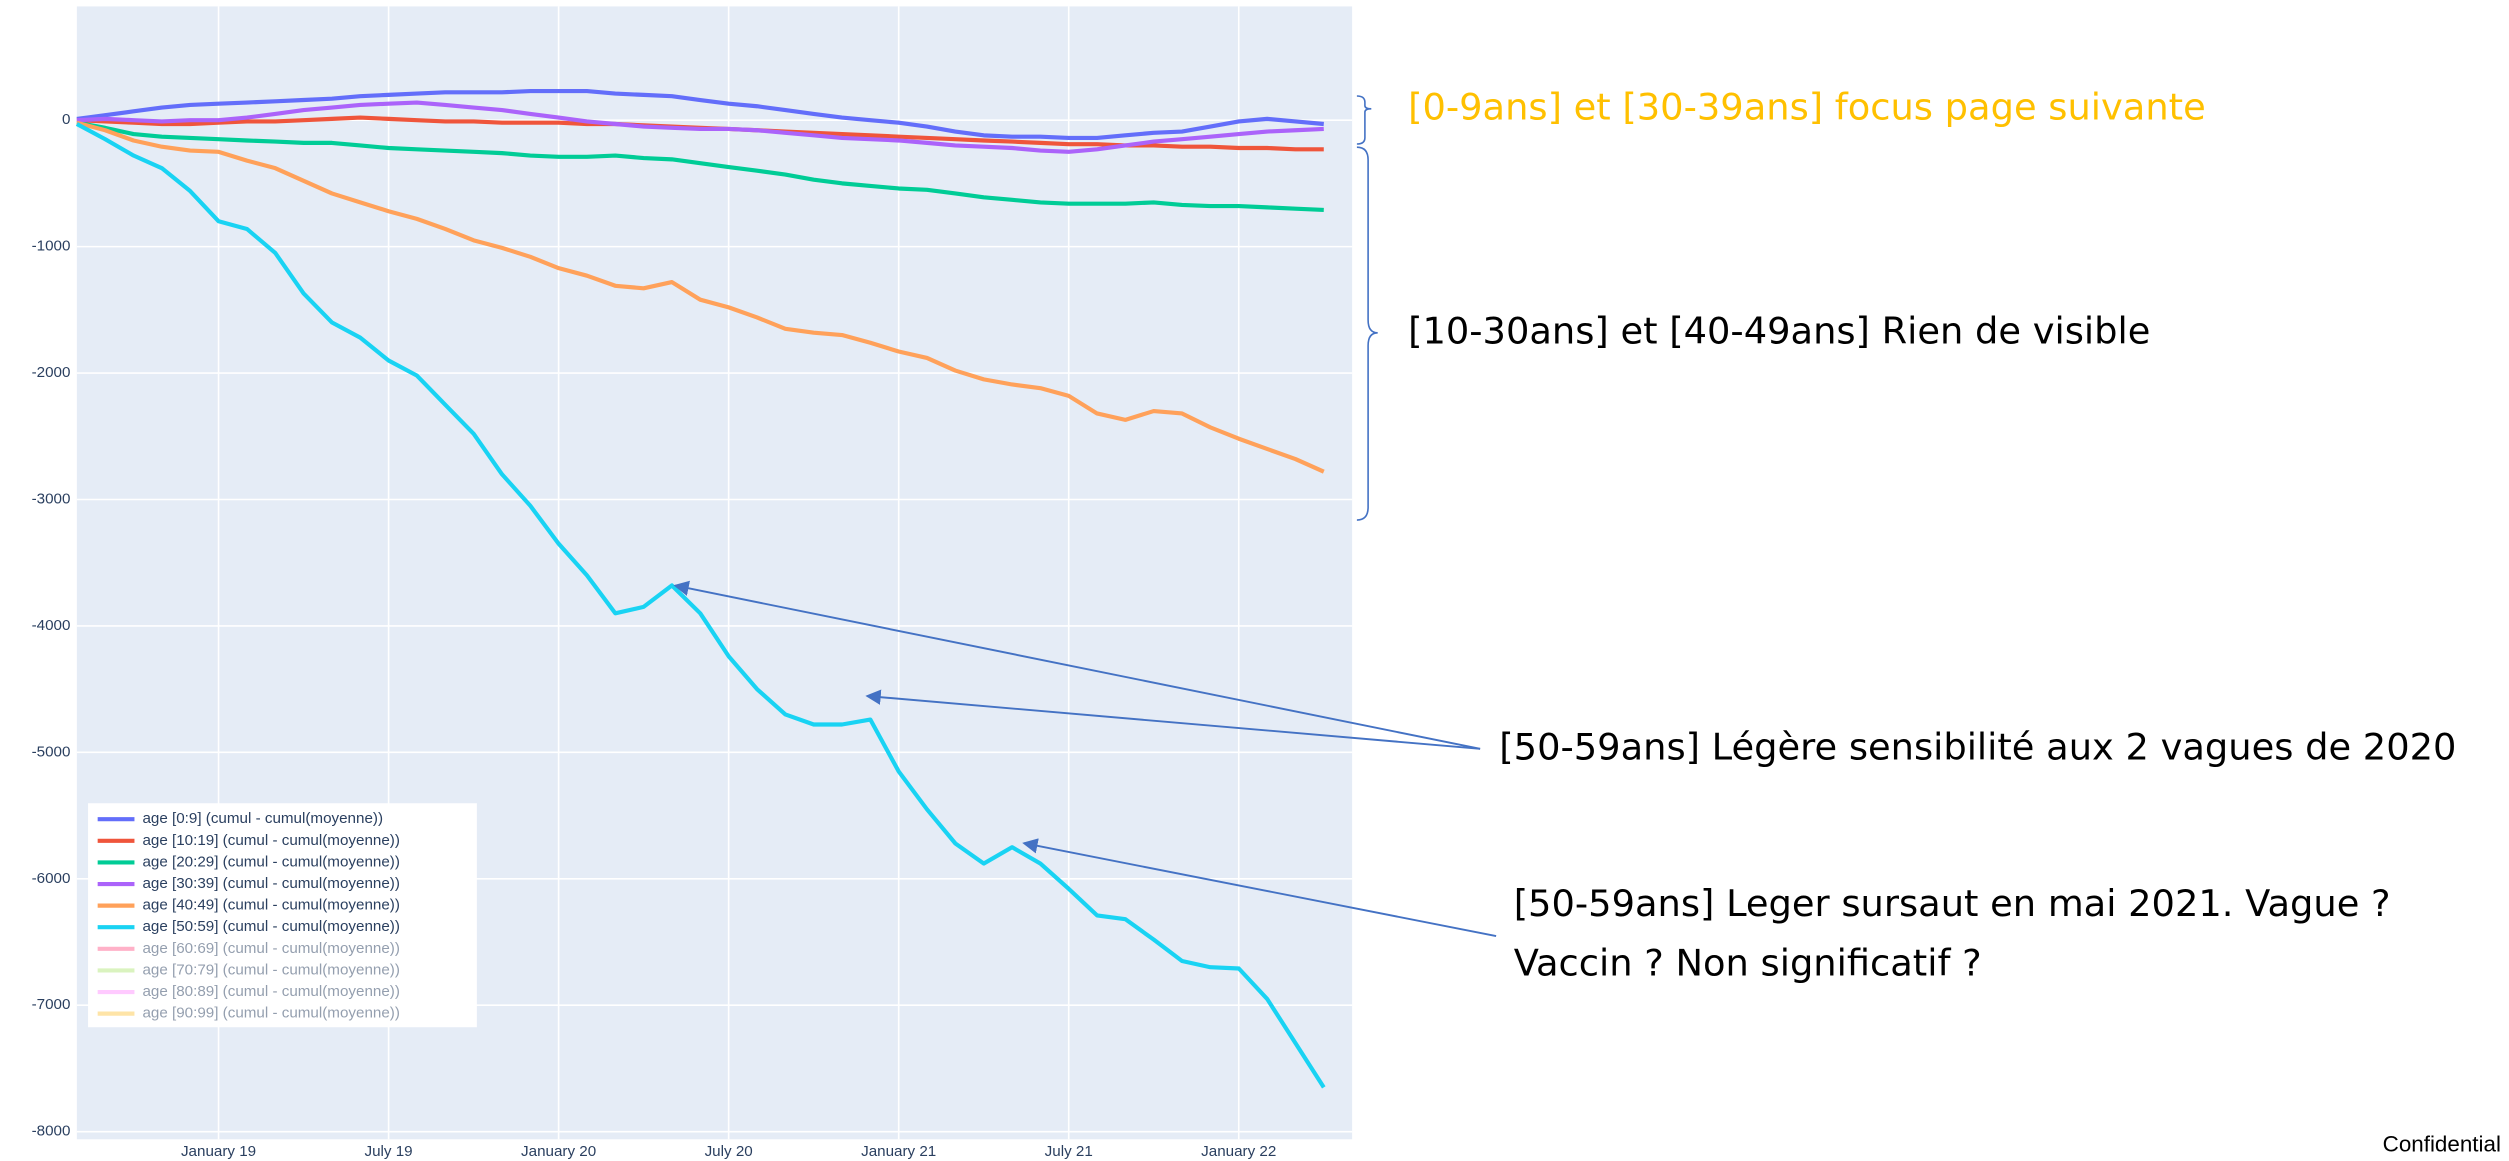 The height and width of the screenshot is (1161, 2509). I want to click on y-tick-label: -5000, so click(51, 751).